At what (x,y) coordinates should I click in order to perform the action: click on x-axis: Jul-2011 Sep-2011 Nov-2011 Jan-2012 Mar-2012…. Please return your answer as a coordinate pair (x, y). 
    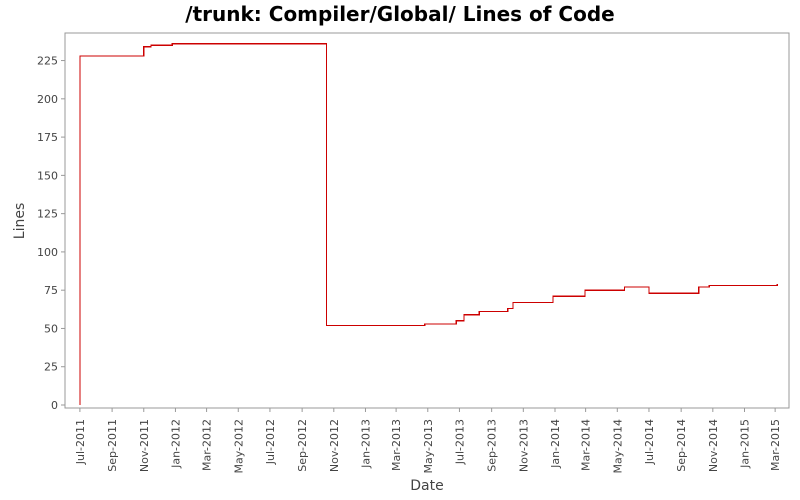
    Looking at the image, I should click on (428, 441).